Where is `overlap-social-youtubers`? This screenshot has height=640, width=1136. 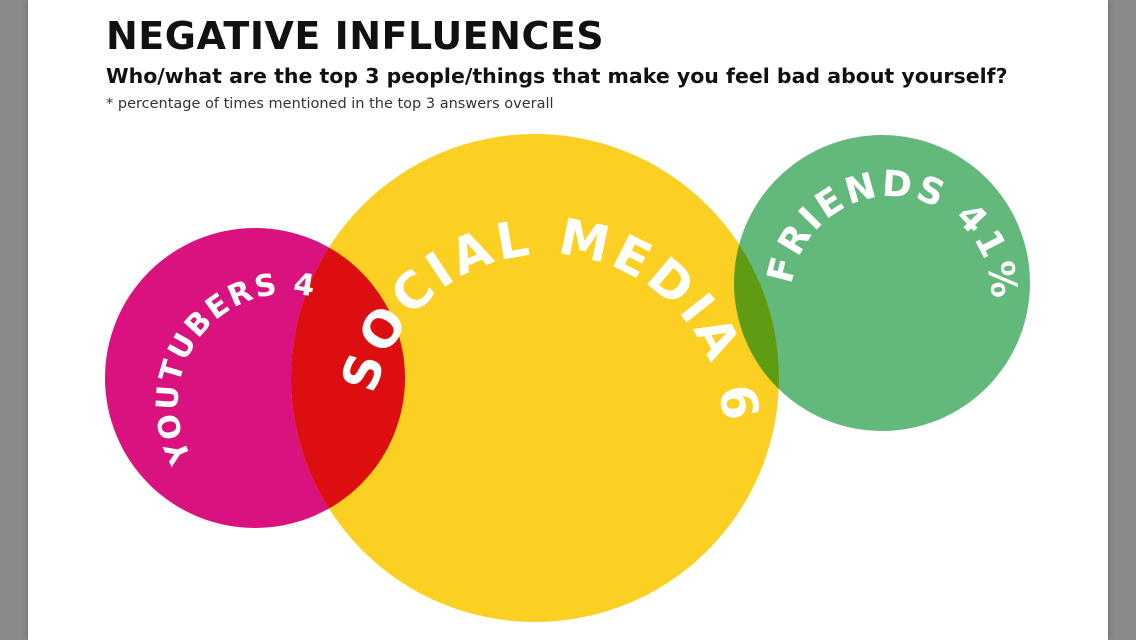 overlap-social-youtubers is located at coordinates (348, 378).